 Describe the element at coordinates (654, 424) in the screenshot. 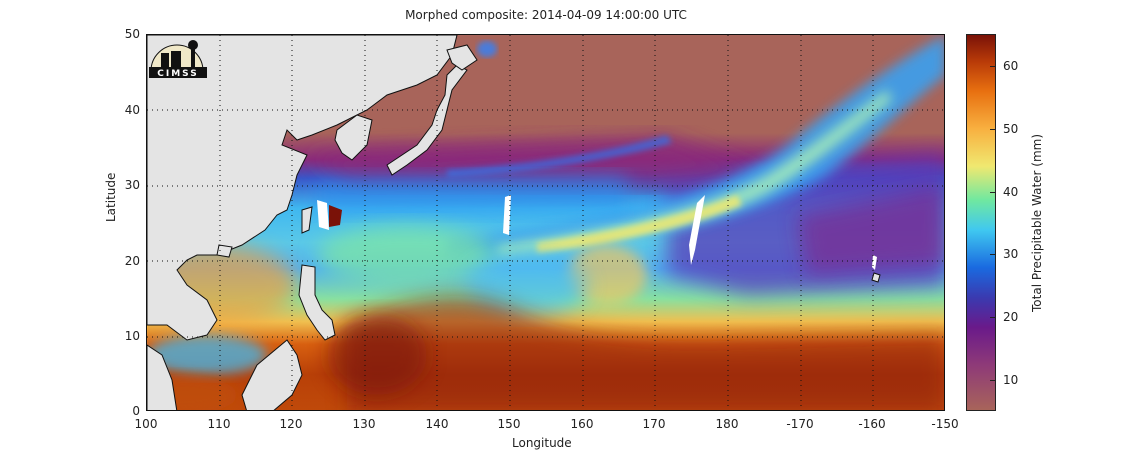

I see `x-tick-170: 170` at that location.